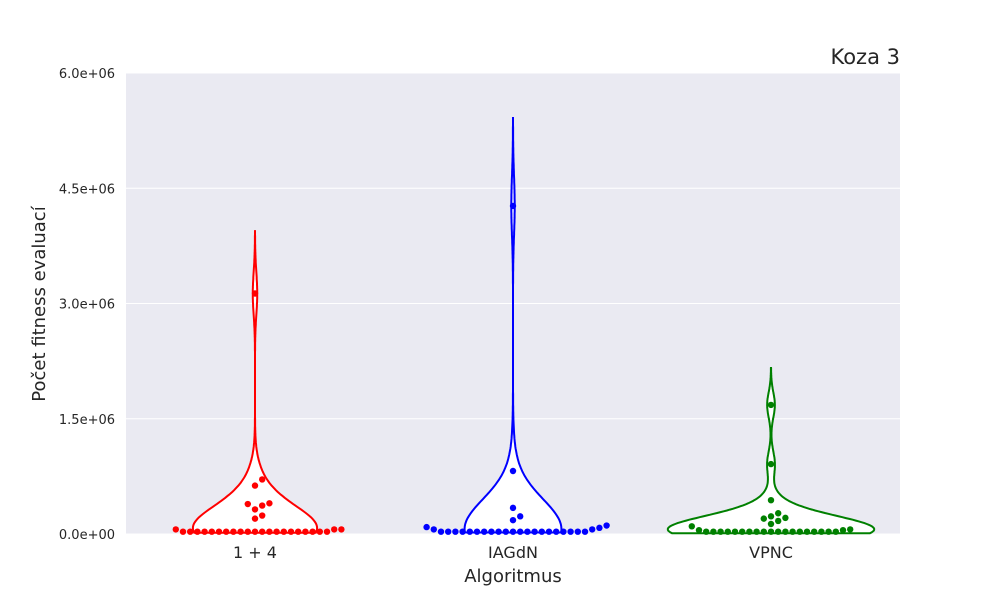 This screenshot has width=1000, height=600. What do you see at coordinates (513, 576) in the screenshot?
I see `x-axis-label: Algoritmus` at bounding box center [513, 576].